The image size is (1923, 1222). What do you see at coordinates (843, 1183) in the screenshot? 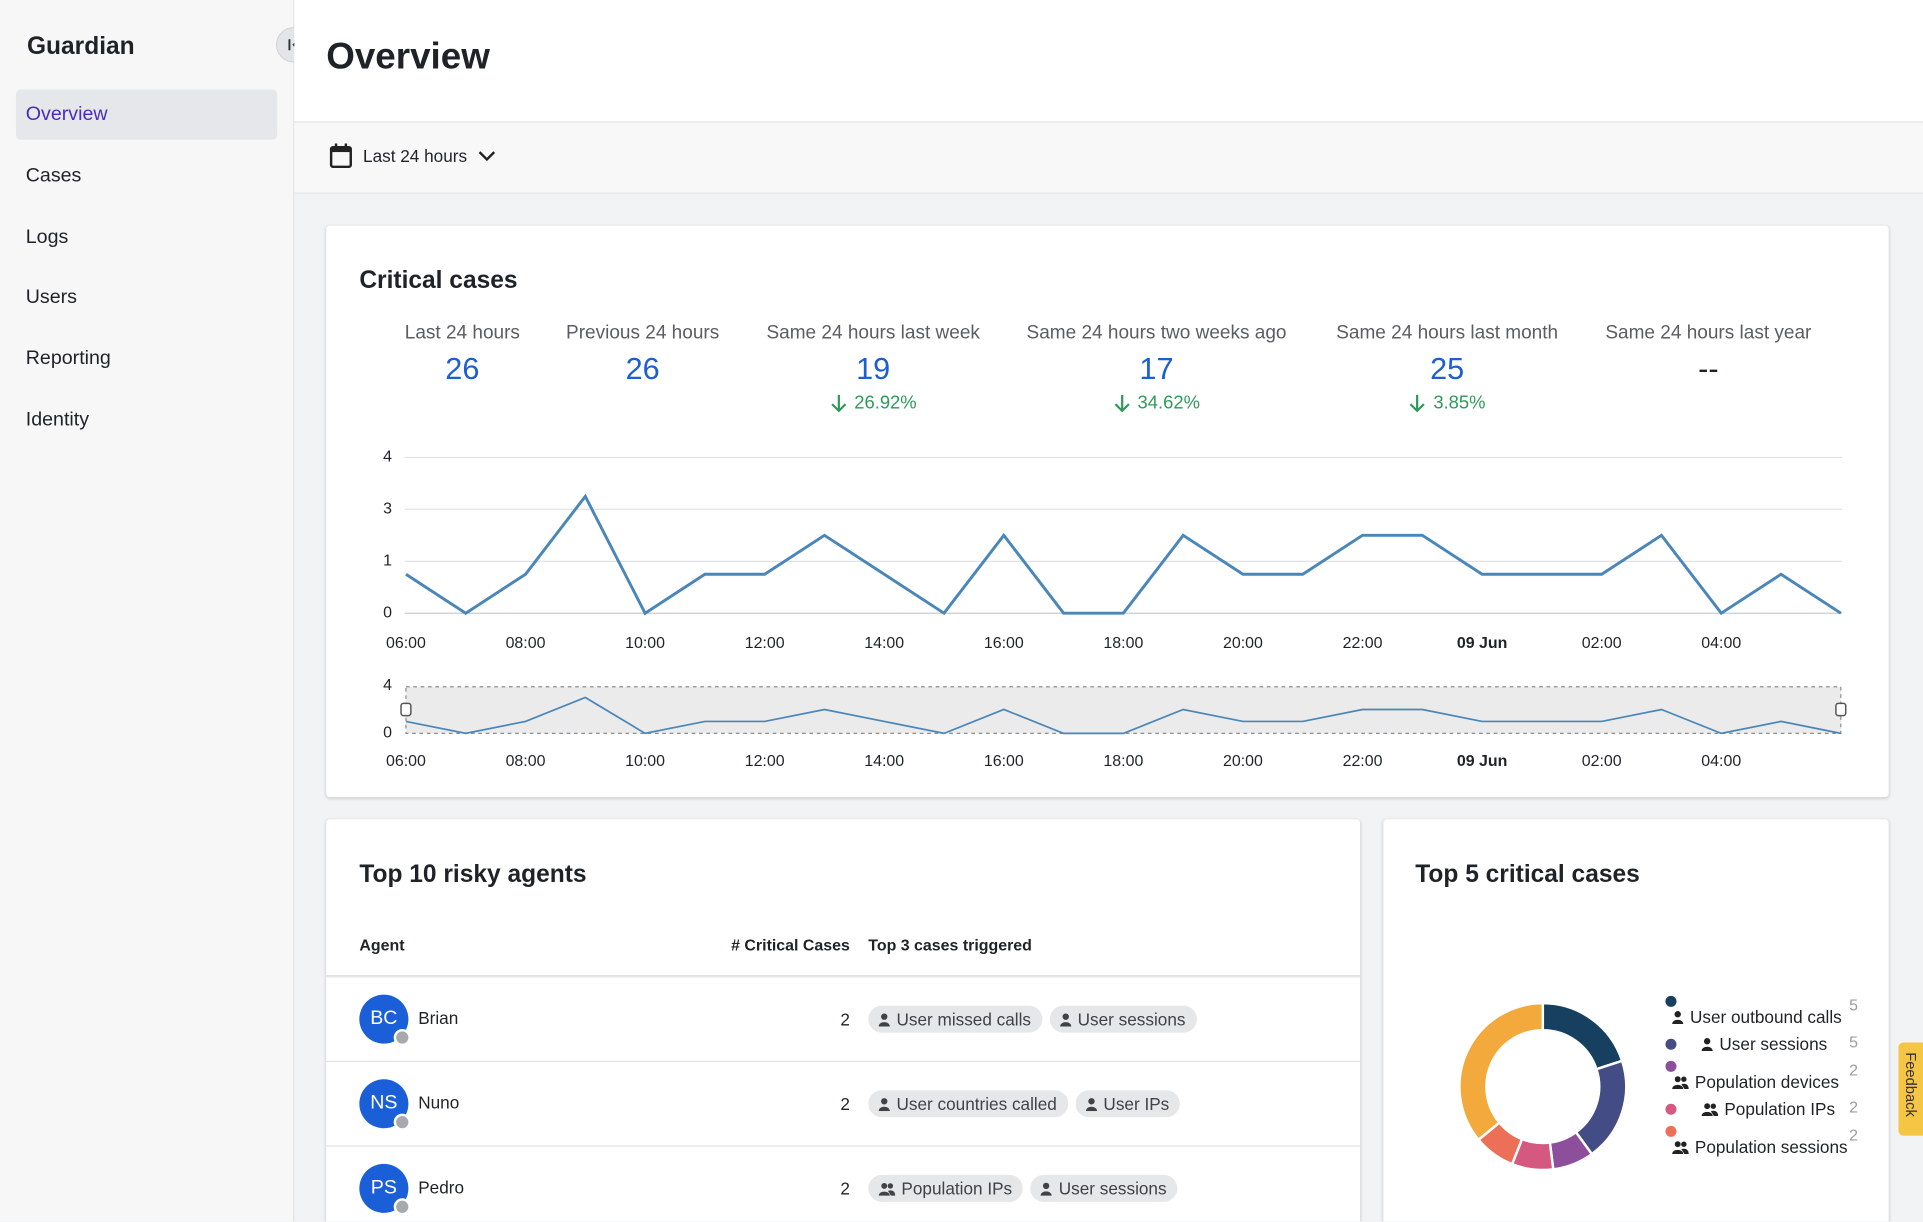
I see `table-row: PS Pedro 2 Population IPs User sessions` at bounding box center [843, 1183].